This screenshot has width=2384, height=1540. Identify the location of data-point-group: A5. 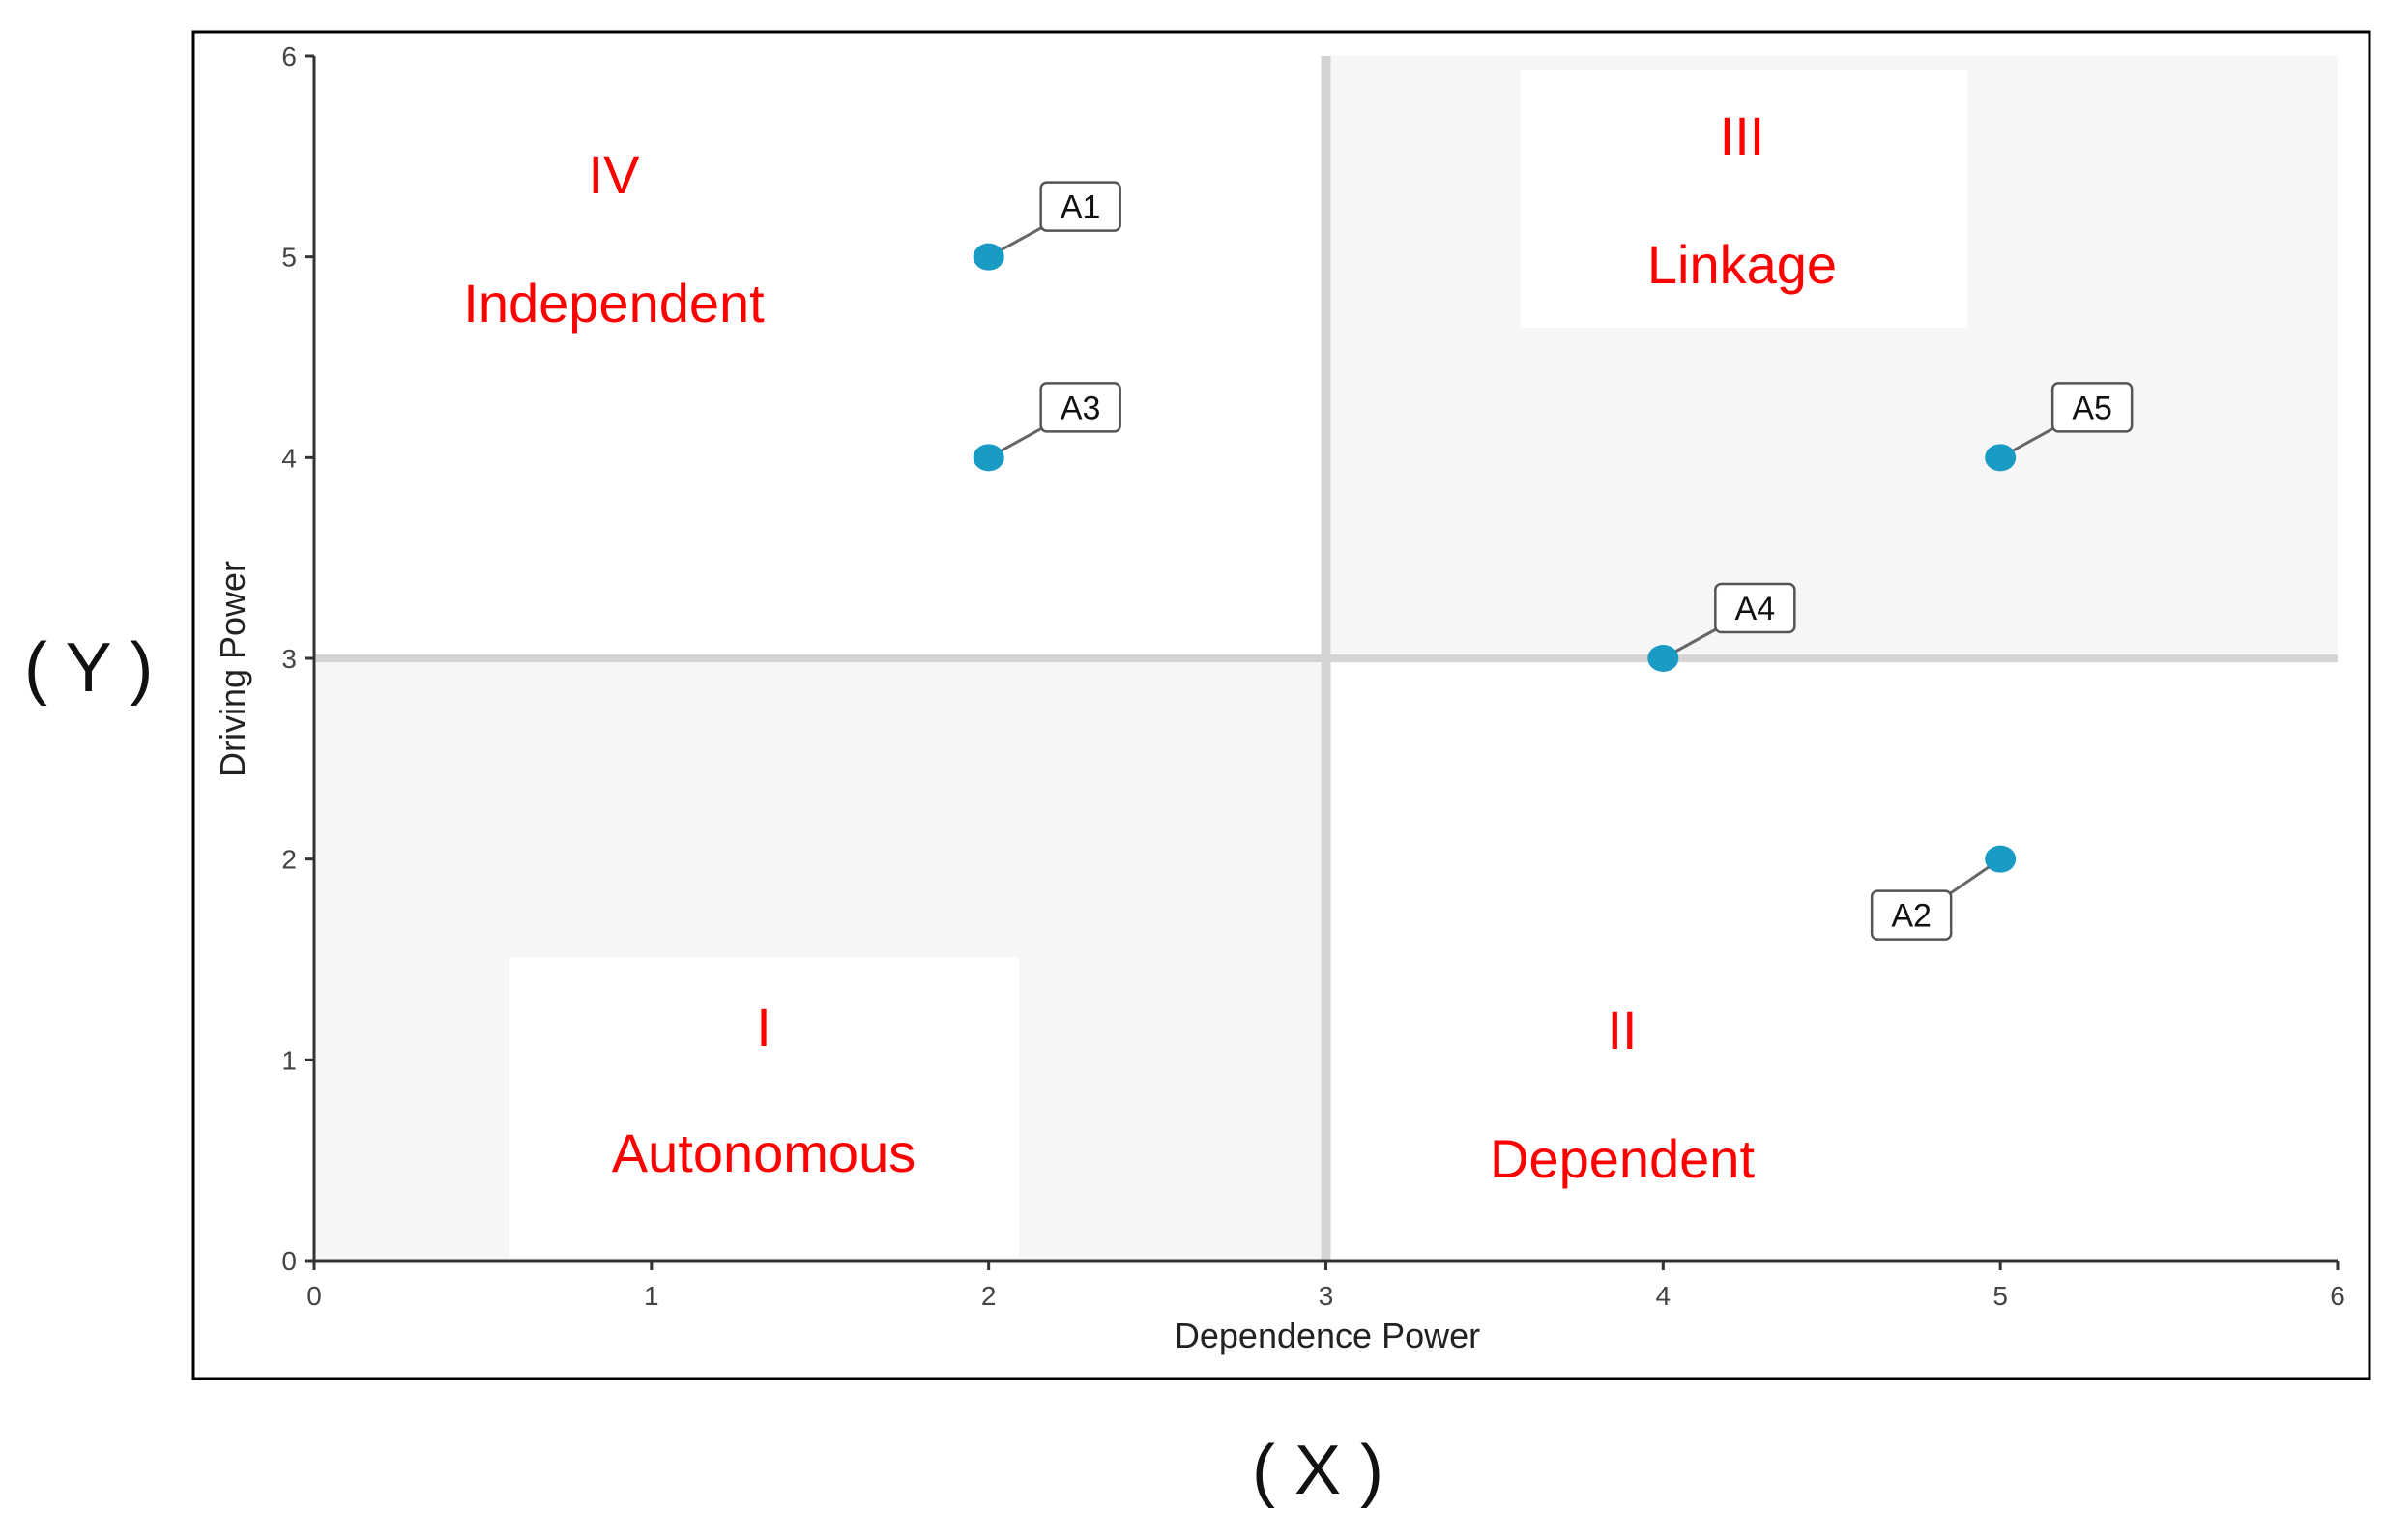
(2059, 427).